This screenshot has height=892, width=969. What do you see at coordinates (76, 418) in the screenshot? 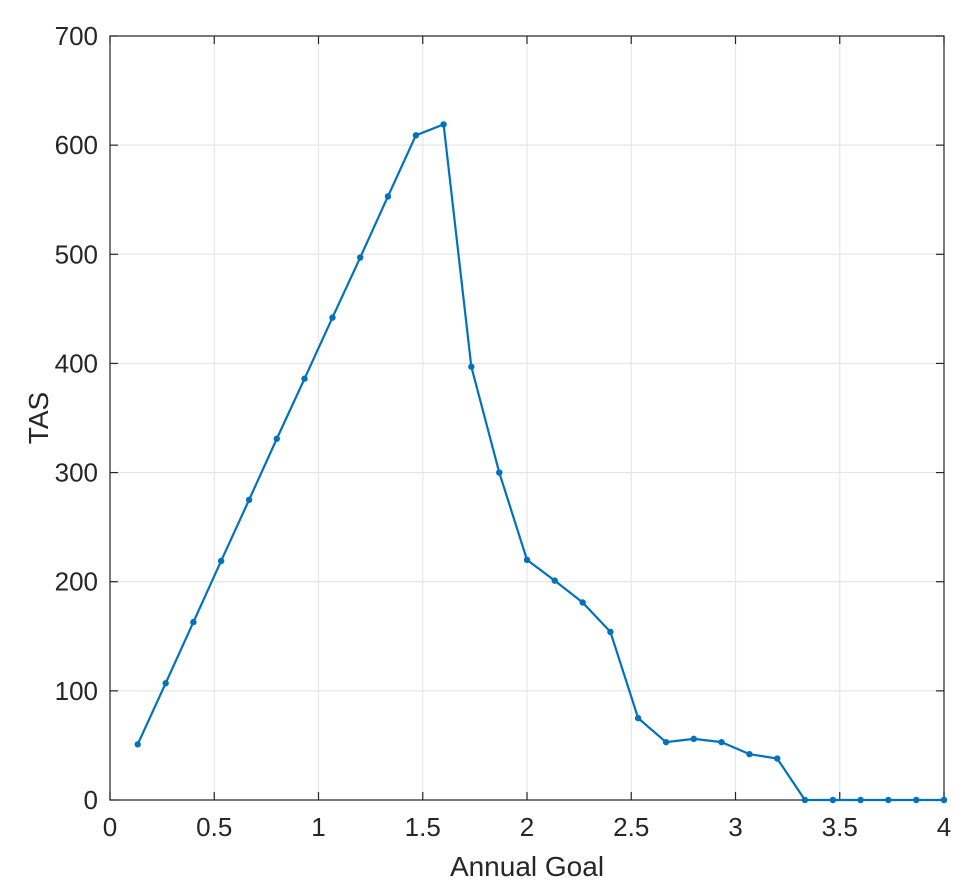
I see `y-axis-tick-labels: 0 100 200 300 400 500 600 700` at bounding box center [76, 418].